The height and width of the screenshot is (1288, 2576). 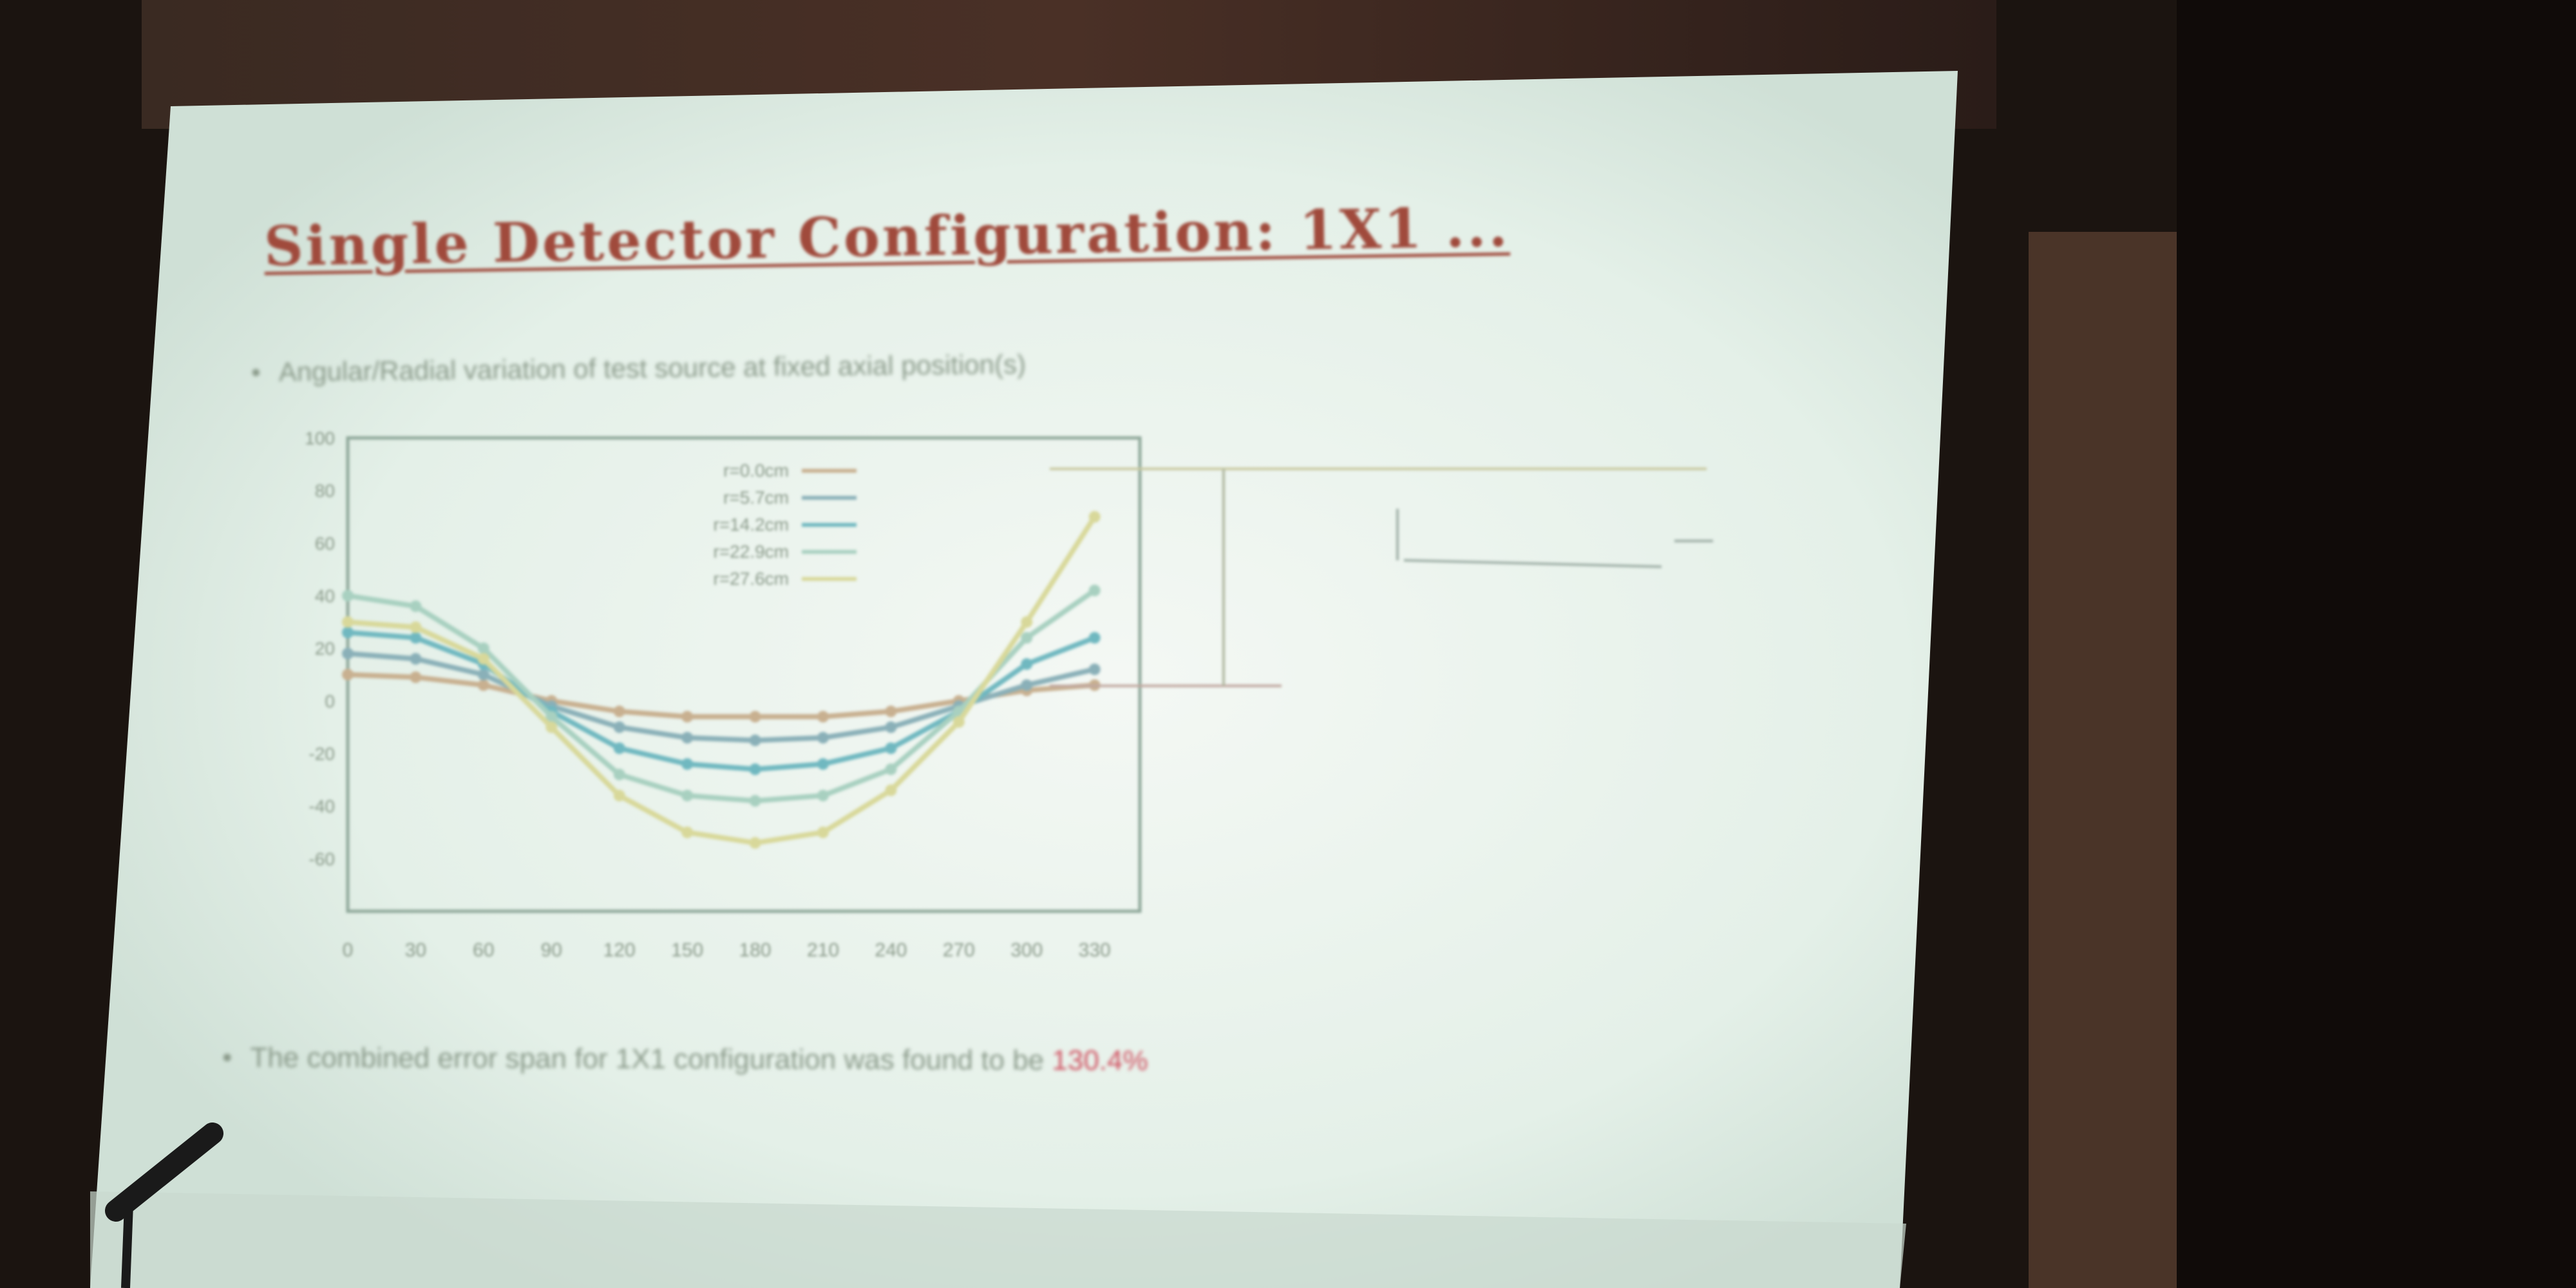 I want to click on x-tick-label: 90, so click(x=551, y=950).